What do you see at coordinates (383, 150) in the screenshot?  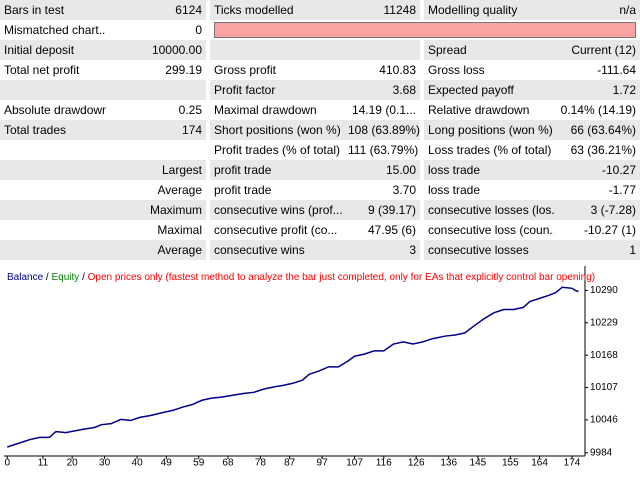 I see `table-cell: 111 (63.79%)` at bounding box center [383, 150].